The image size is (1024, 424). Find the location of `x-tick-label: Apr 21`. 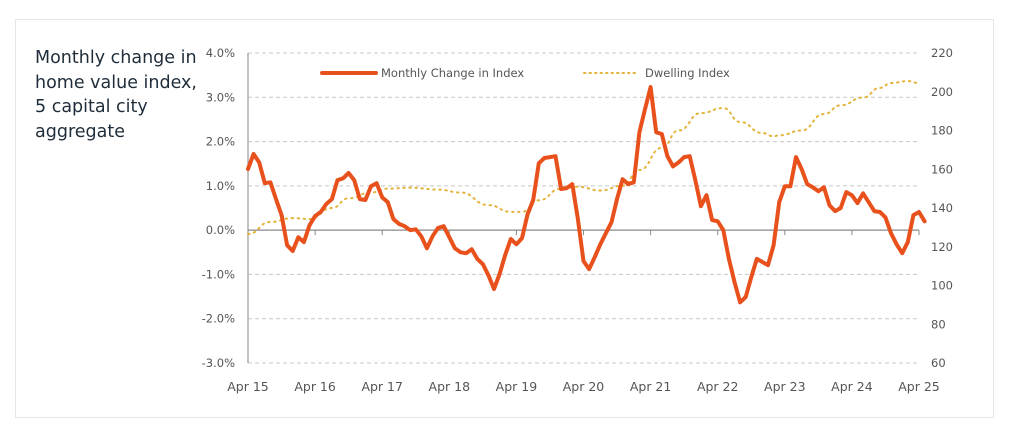

x-tick-label: Apr 21 is located at coordinates (651, 386).